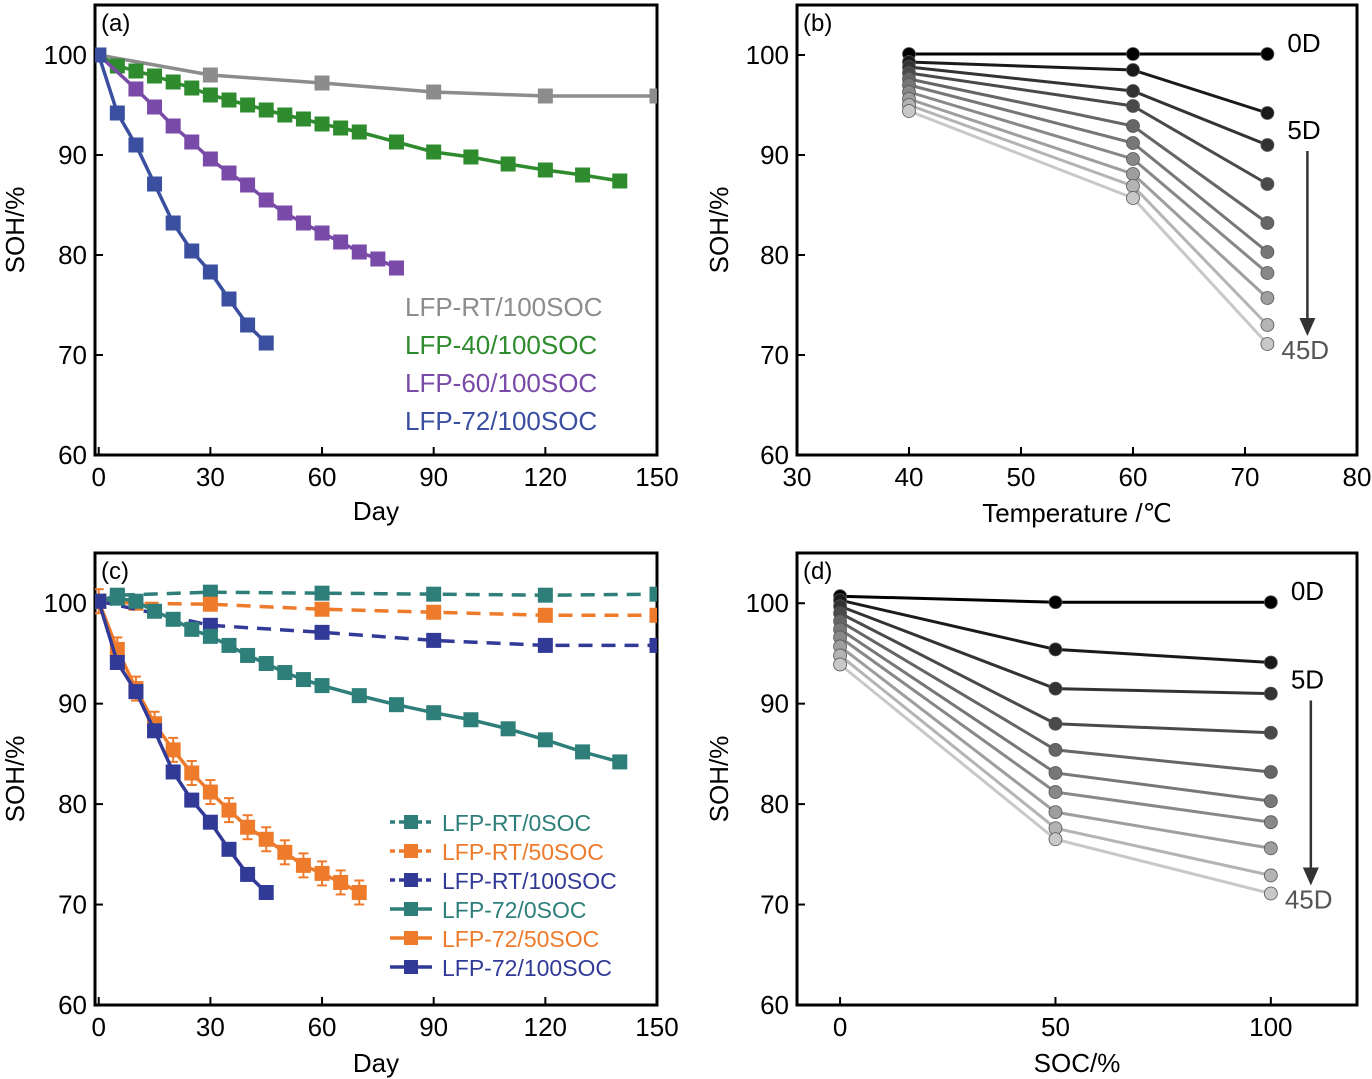 The width and height of the screenshot is (1372, 1079). What do you see at coordinates (1307, 591) in the screenshot?
I see `annotation-0d: 0D` at bounding box center [1307, 591].